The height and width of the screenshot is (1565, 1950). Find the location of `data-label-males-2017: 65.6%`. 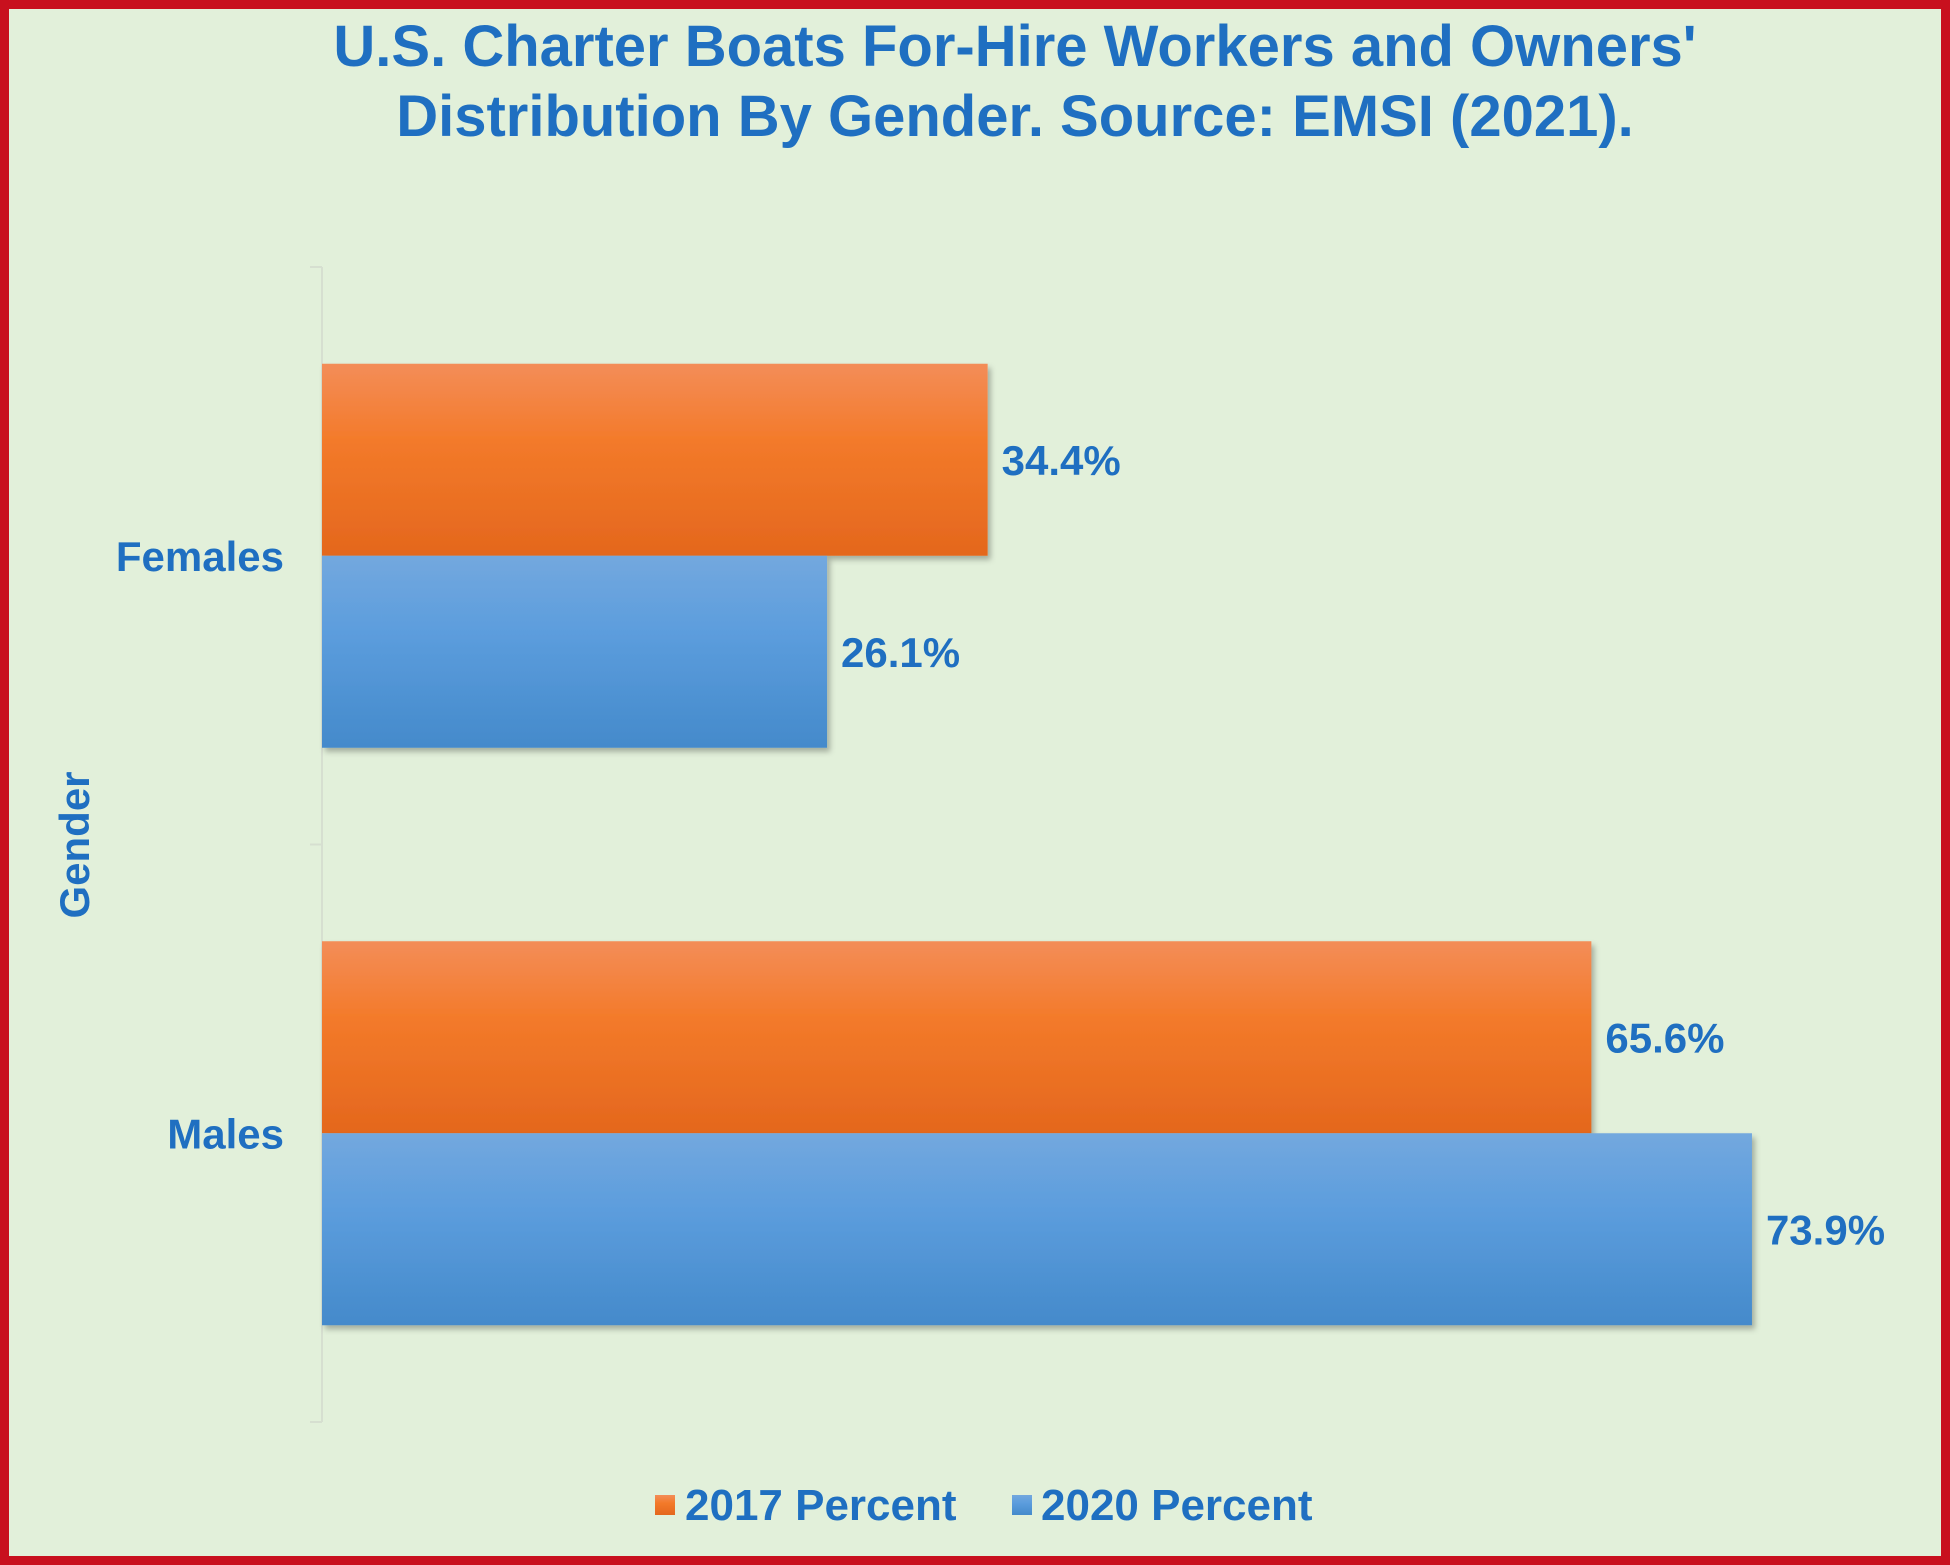

data-label-males-2017: 65.6% is located at coordinates (1664, 1037).